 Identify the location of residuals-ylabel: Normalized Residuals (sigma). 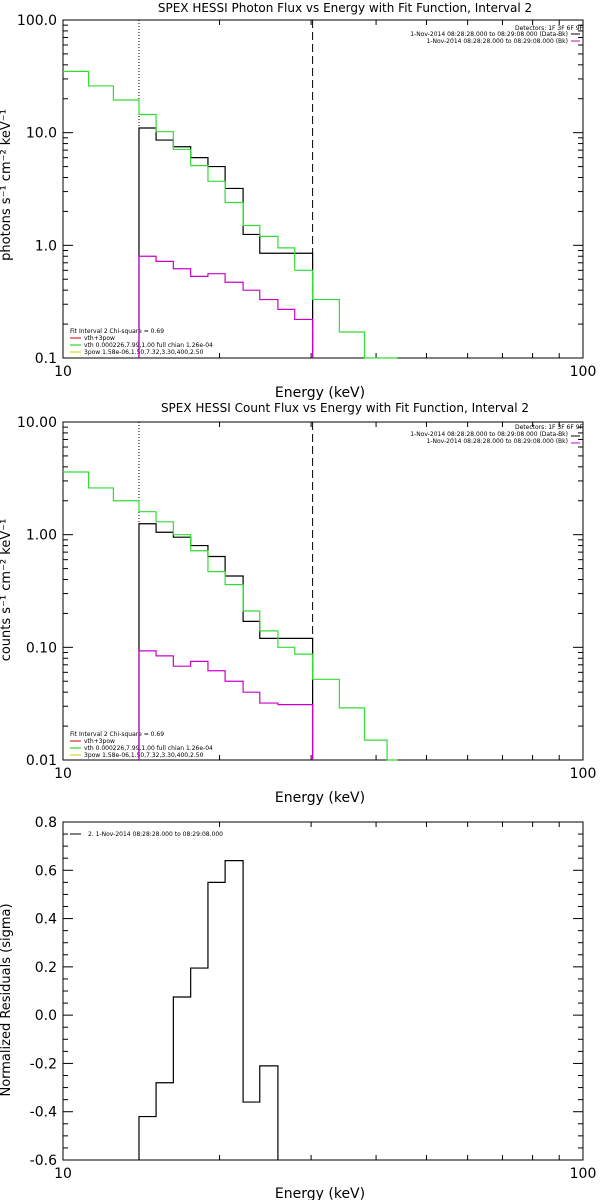
(7, 999).